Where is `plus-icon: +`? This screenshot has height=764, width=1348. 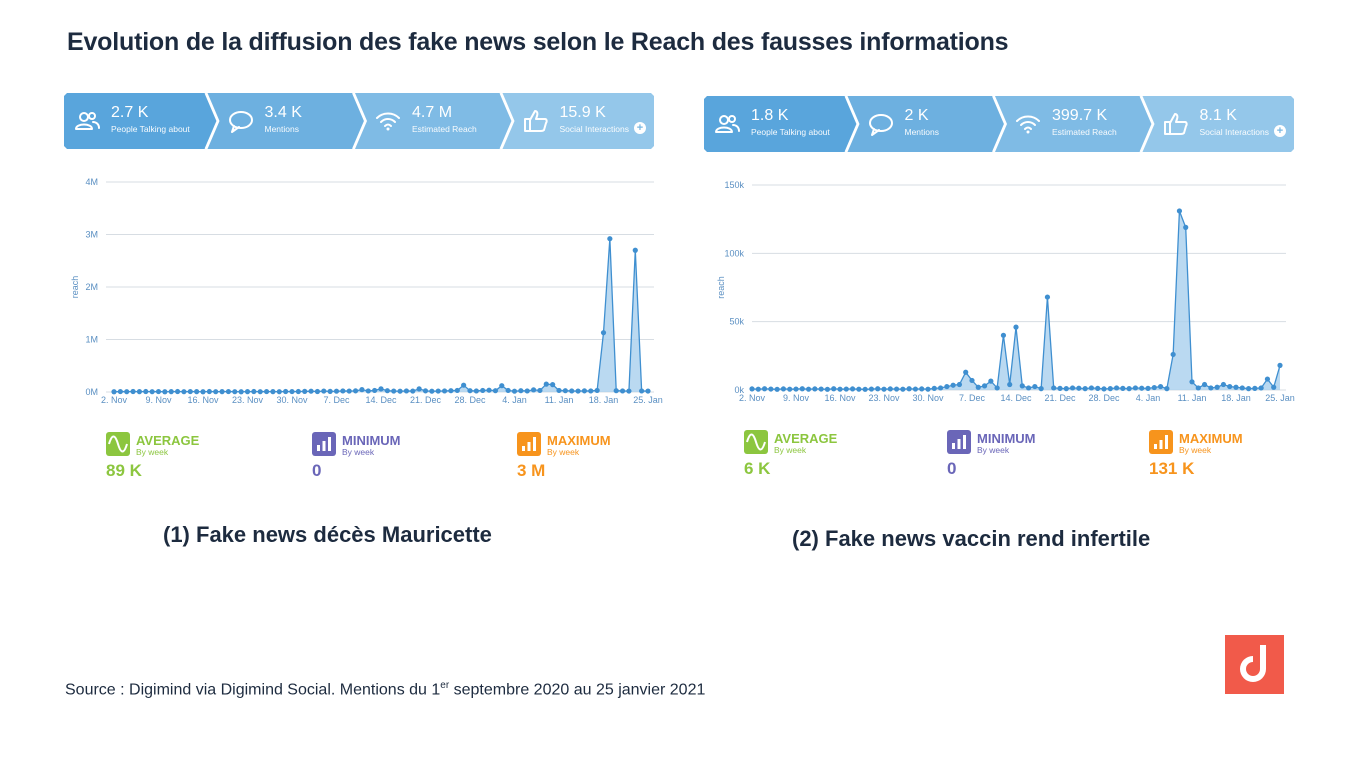
plus-icon: + is located at coordinates (640, 128).